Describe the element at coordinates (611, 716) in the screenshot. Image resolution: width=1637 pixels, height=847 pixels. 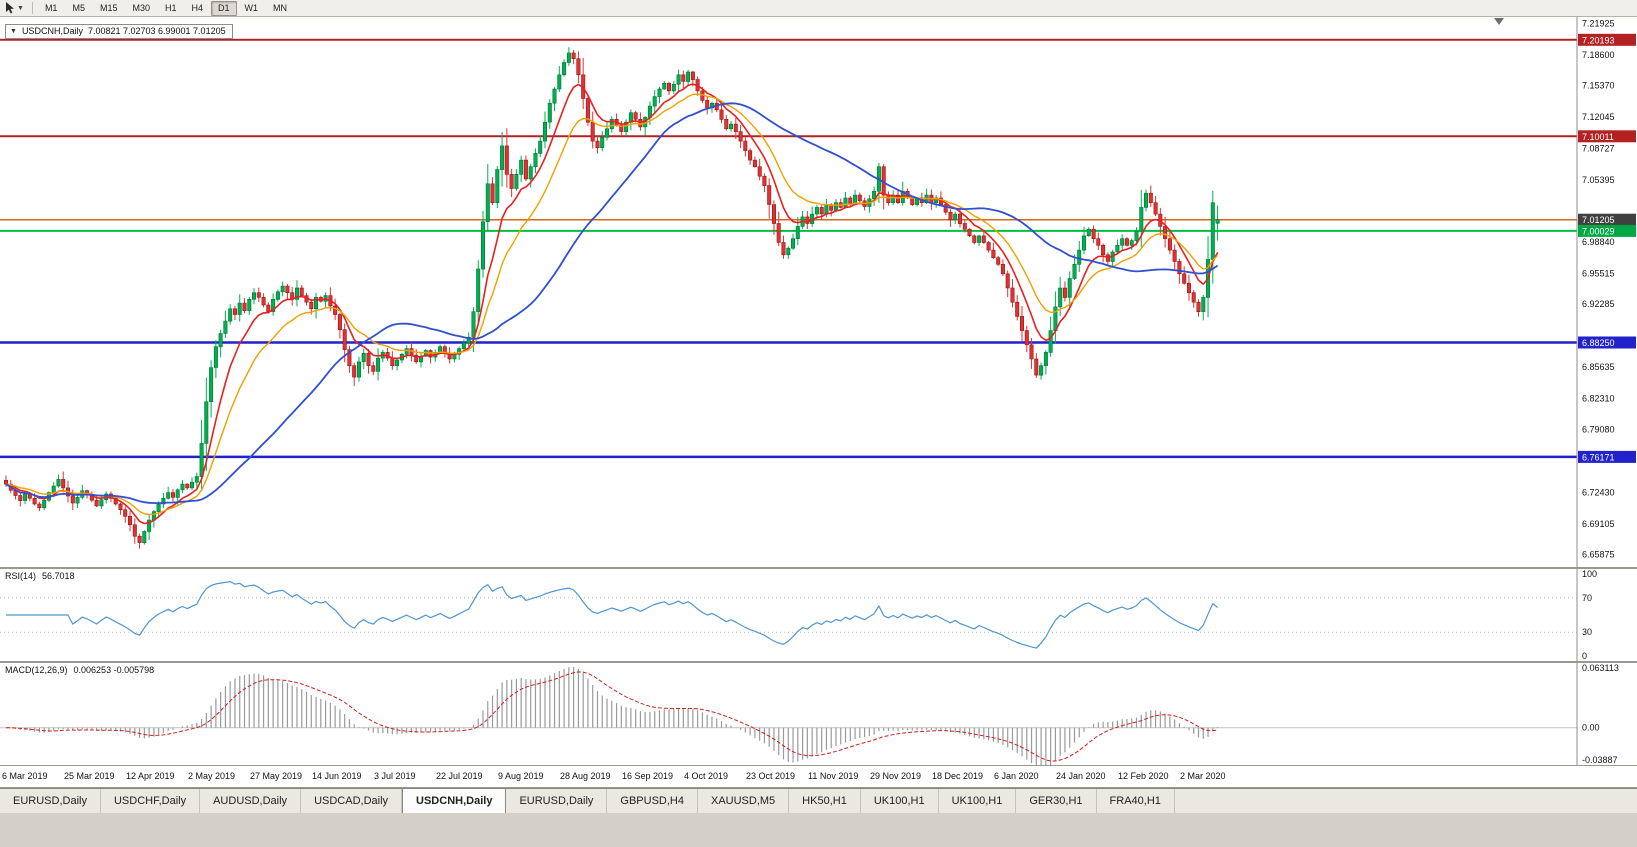
I see `macd-signal-line` at that location.